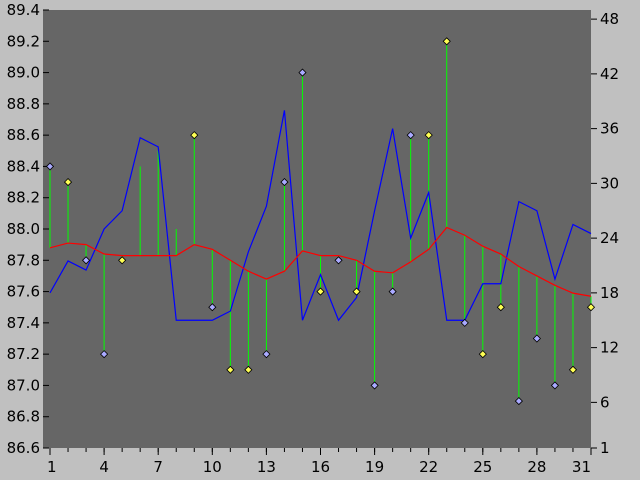  Describe the element at coordinates (581, 467) in the screenshot. I see `x-tick-label: 31` at that location.